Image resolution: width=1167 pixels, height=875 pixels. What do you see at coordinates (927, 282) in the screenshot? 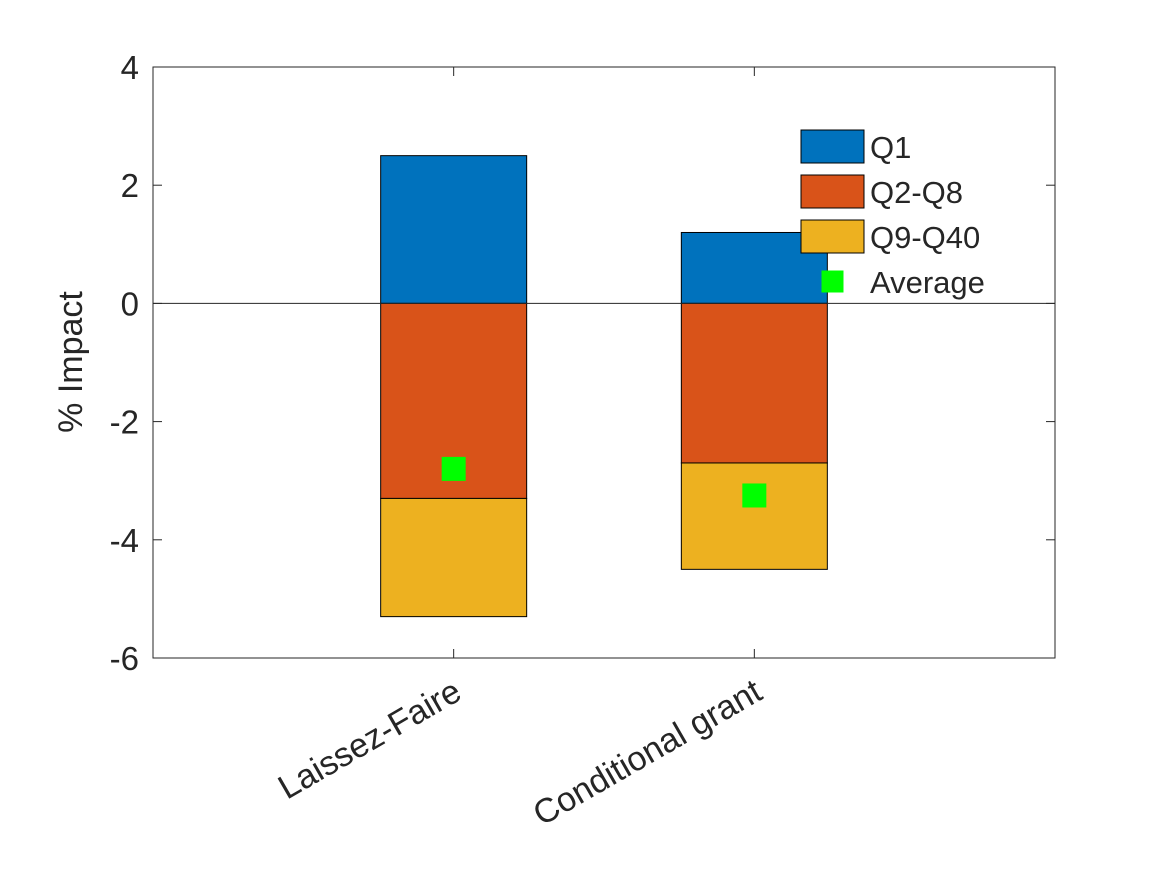
I see `legend-label: Average` at bounding box center [927, 282].